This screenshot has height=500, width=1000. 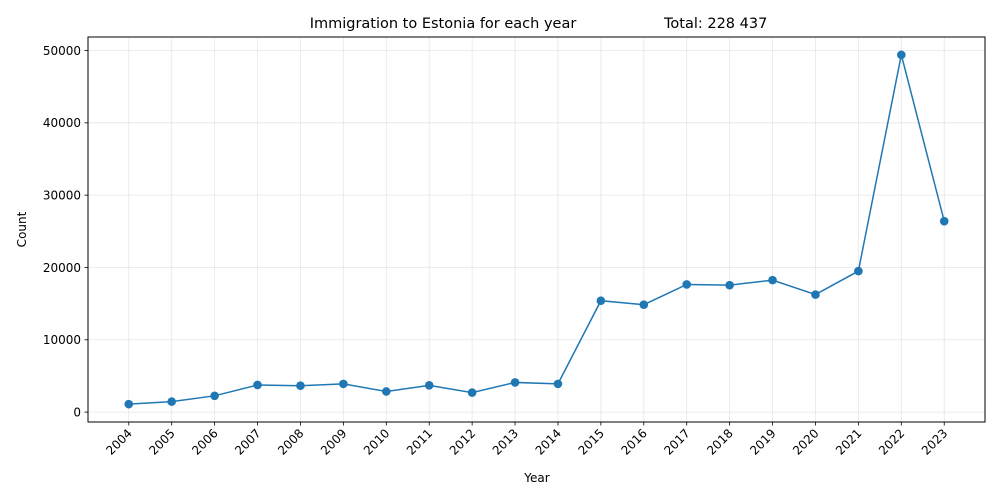 What do you see at coordinates (891, 441) in the screenshot?
I see `x-tick-label: 2022` at bounding box center [891, 441].